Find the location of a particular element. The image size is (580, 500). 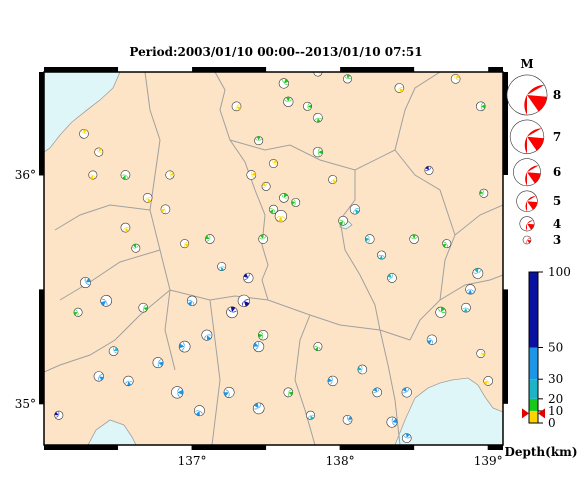

magnitude-legend: M 8 7 6 5 4 3 is located at coordinates (533, 152).